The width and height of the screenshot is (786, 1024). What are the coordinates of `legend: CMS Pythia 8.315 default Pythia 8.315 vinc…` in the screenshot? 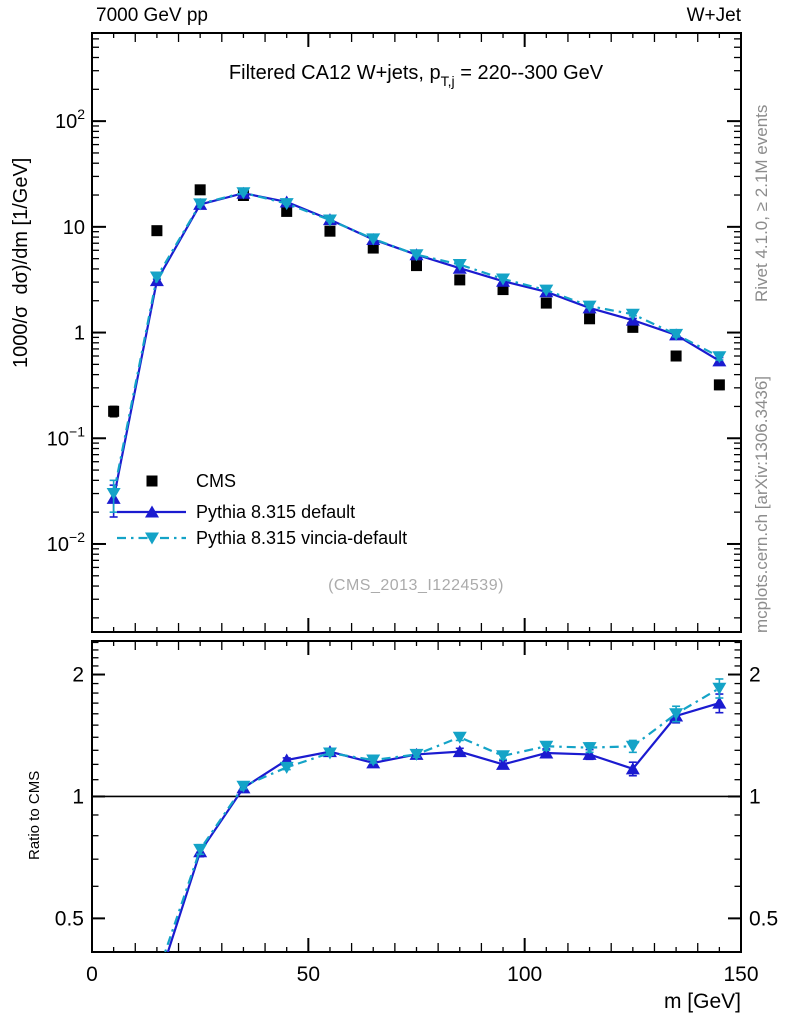 It's located at (262, 509).